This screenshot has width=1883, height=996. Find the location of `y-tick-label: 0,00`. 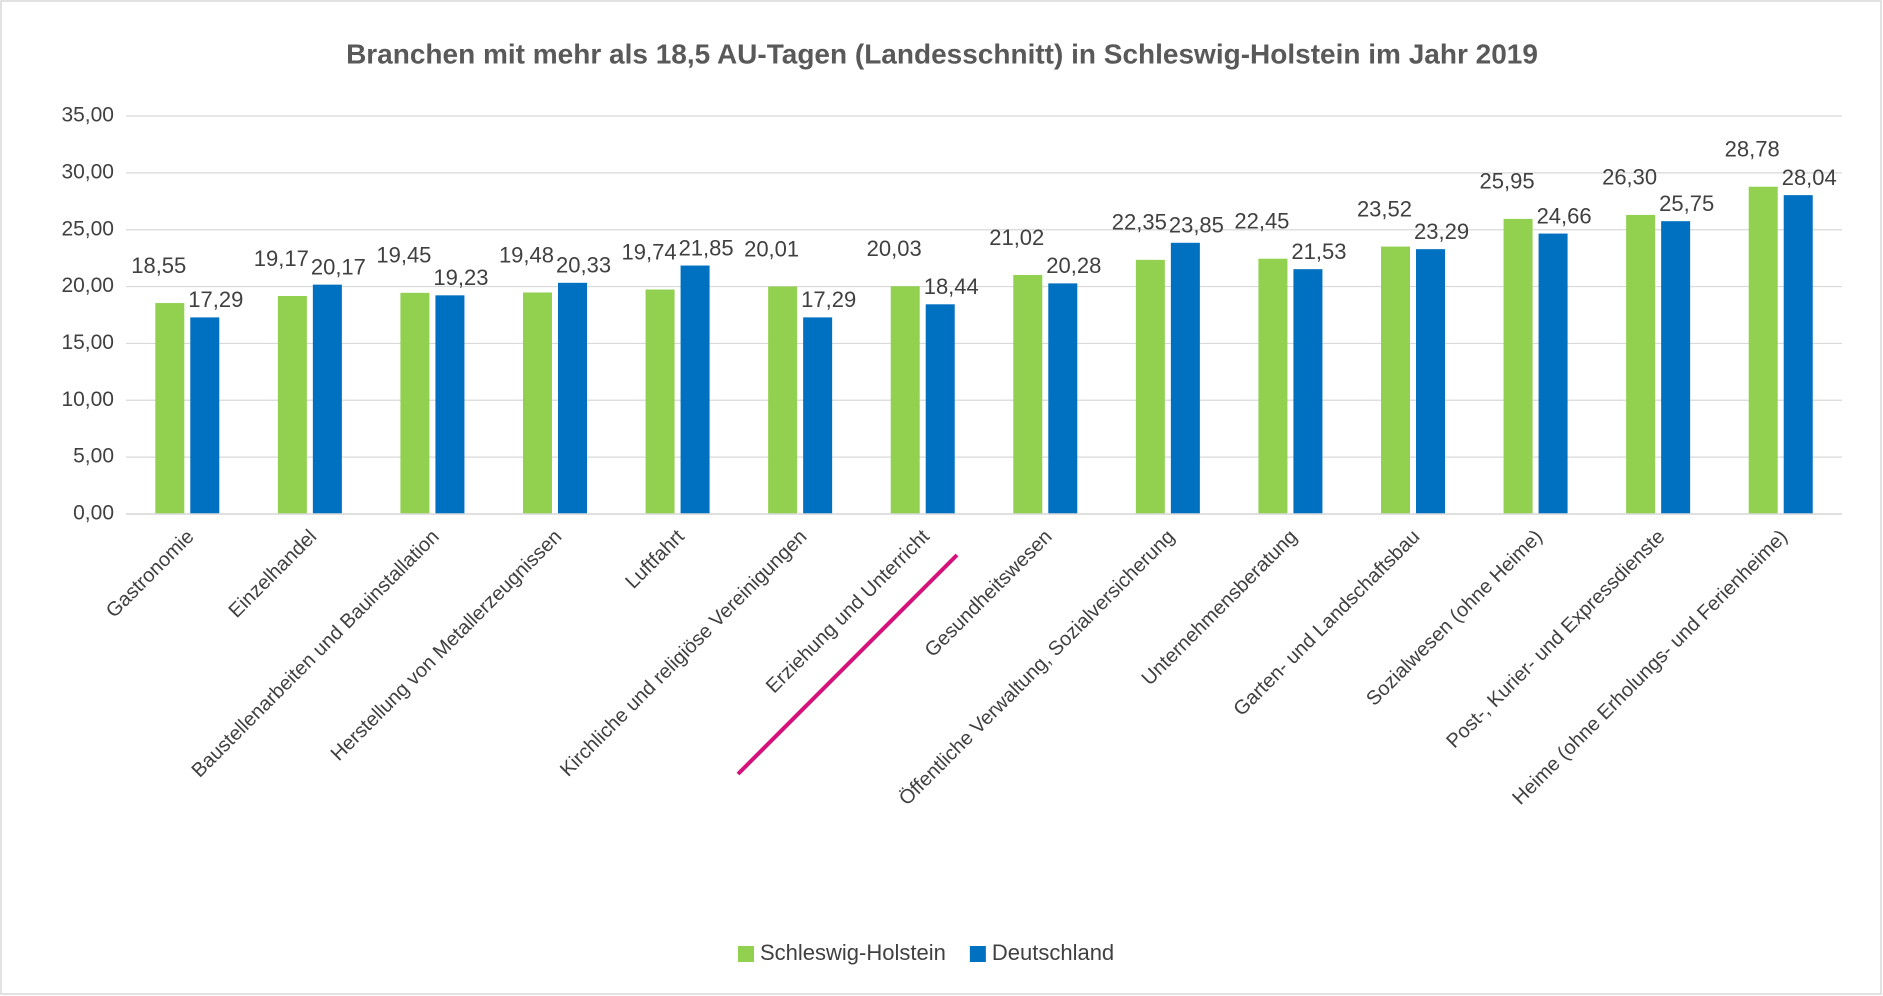

y-tick-label: 0,00 is located at coordinates (93, 513).